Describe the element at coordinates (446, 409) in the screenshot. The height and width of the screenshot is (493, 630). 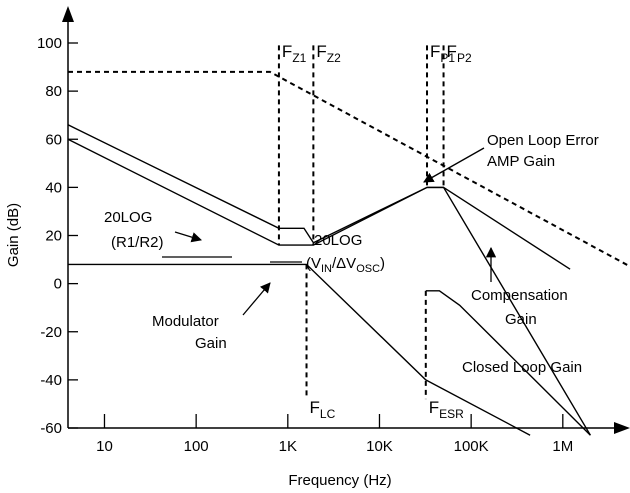
I see `marker-label-esr: FESR` at that location.